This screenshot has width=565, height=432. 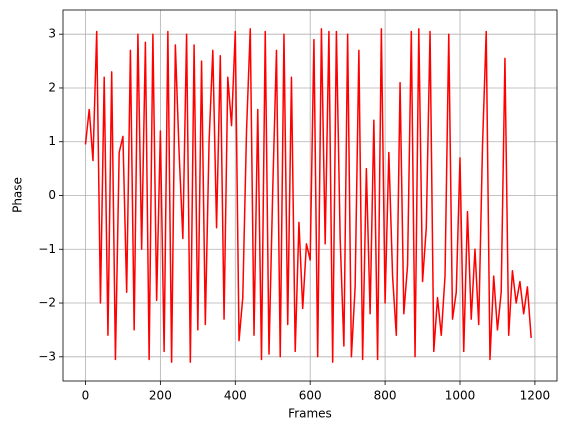 What do you see at coordinates (52, 195) in the screenshot?
I see `y-tick-label: 0` at bounding box center [52, 195].